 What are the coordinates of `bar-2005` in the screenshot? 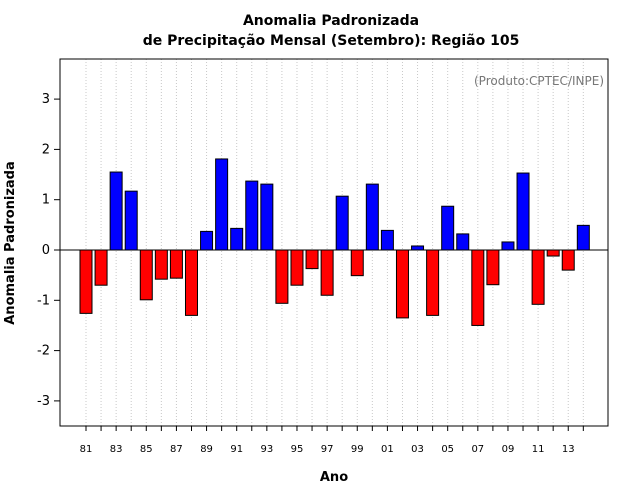 It's located at (448, 228).